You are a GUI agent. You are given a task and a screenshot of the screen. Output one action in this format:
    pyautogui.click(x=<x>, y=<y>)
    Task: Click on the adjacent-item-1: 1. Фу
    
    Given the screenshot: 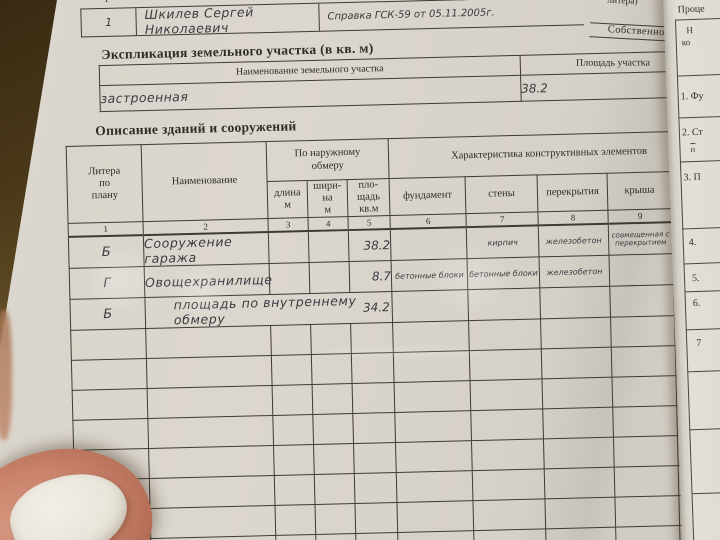 What is the action you would take?
    pyautogui.click(x=692, y=96)
    